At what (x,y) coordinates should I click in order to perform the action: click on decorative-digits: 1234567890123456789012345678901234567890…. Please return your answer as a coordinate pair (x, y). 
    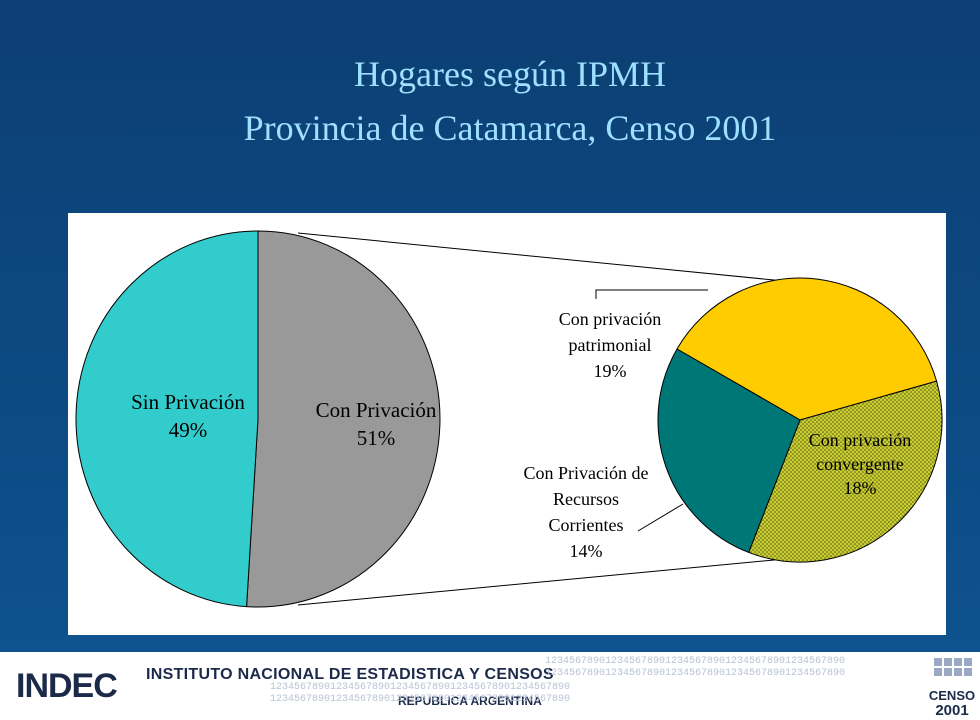
    Looking at the image, I should click on (695, 667).